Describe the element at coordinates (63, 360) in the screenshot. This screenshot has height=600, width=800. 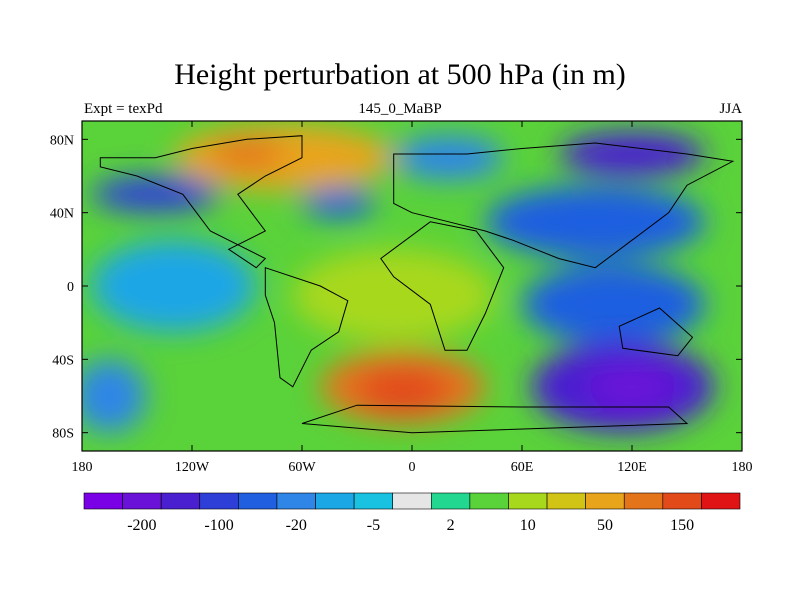
I see `y-tick-label: 40S` at that location.